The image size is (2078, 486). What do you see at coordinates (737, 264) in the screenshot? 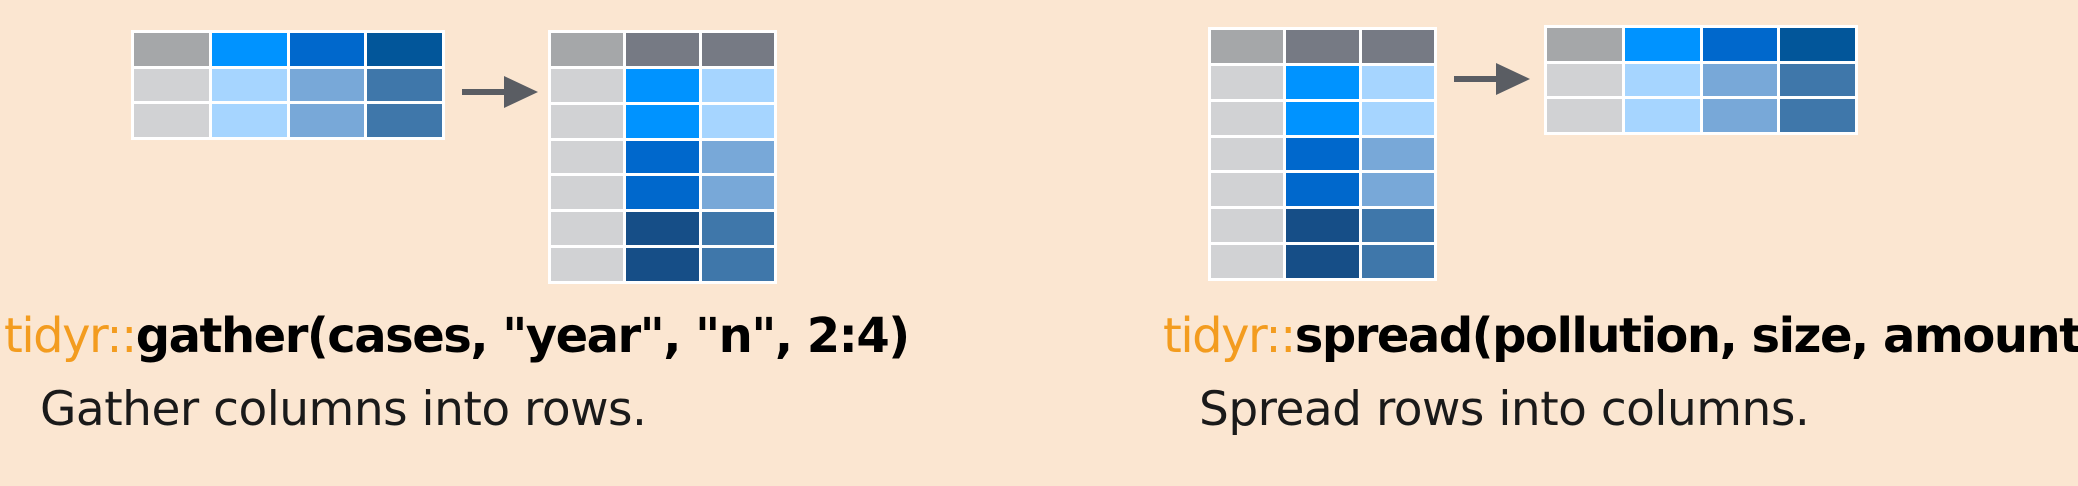
I see `gather-output-cell-r6-c2` at bounding box center [737, 264].